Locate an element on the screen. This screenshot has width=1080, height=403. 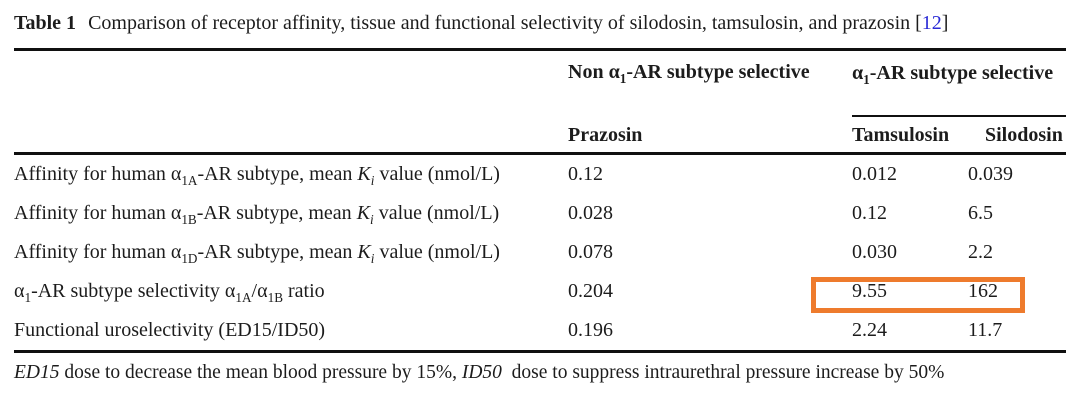
cell-tamsulosin: 0.030 is located at coordinates (874, 252).